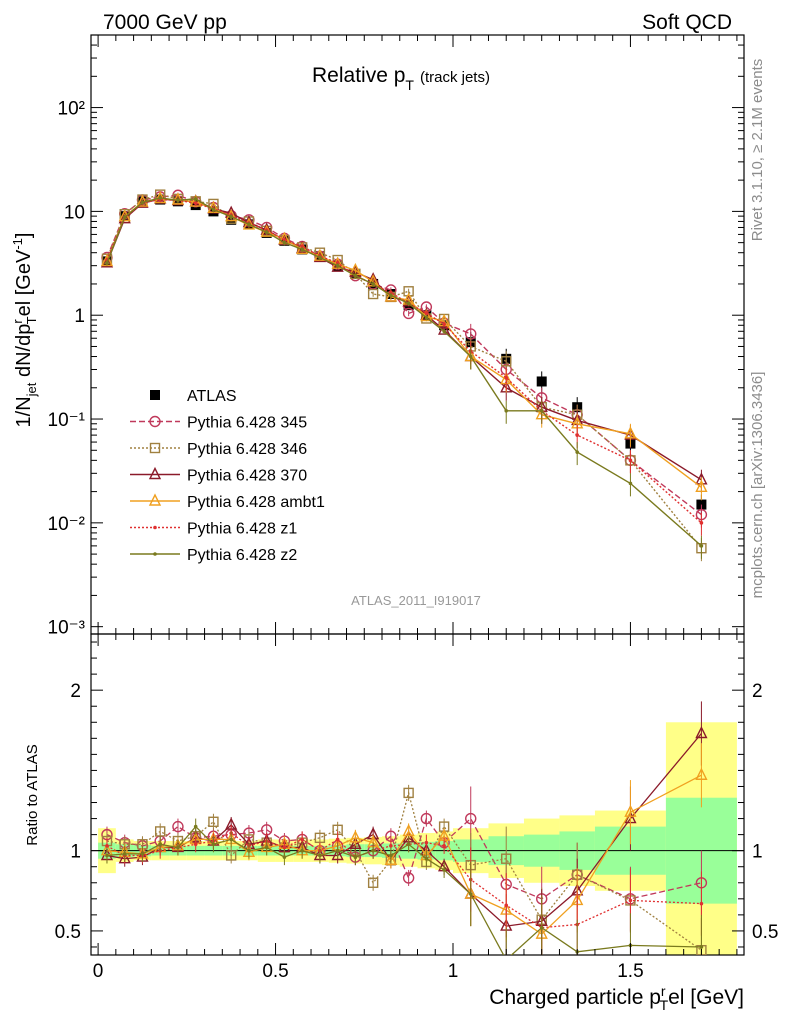 This screenshot has height=1024, width=786. I want to click on ratio-y-tick-label: 0.5, so click(68, 932).